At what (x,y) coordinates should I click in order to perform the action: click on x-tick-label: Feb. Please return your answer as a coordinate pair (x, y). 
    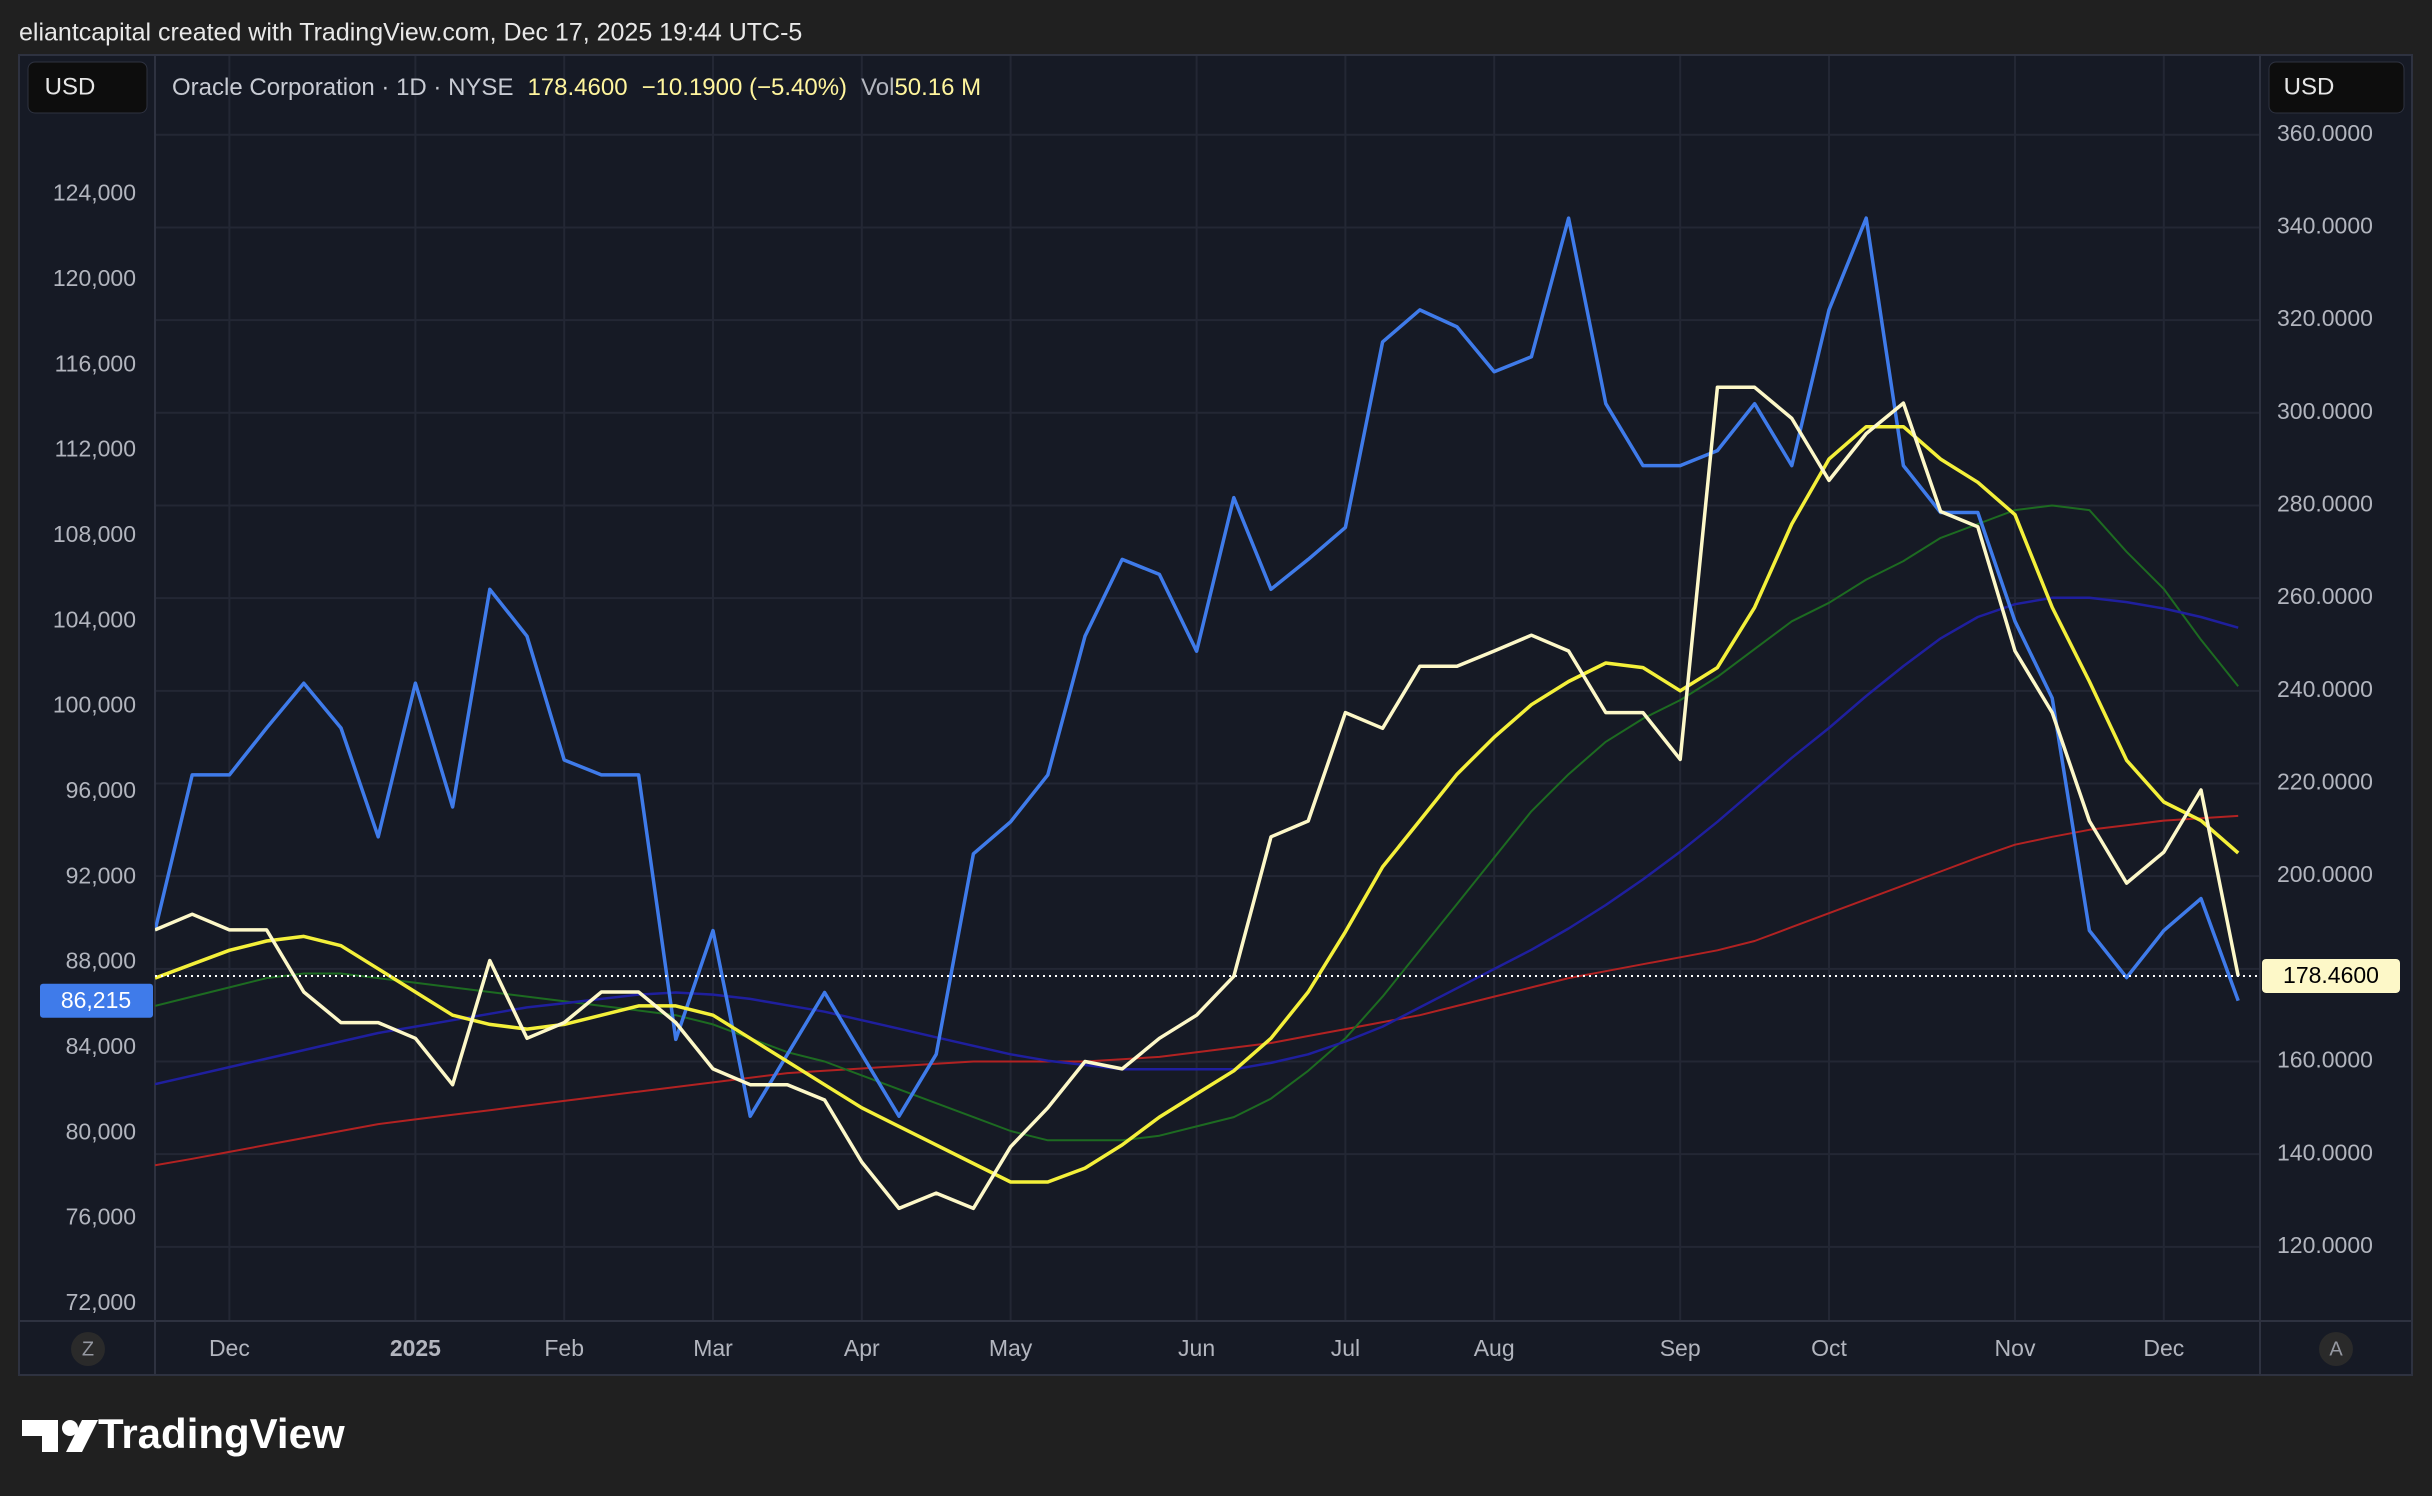
    Looking at the image, I should click on (564, 1348).